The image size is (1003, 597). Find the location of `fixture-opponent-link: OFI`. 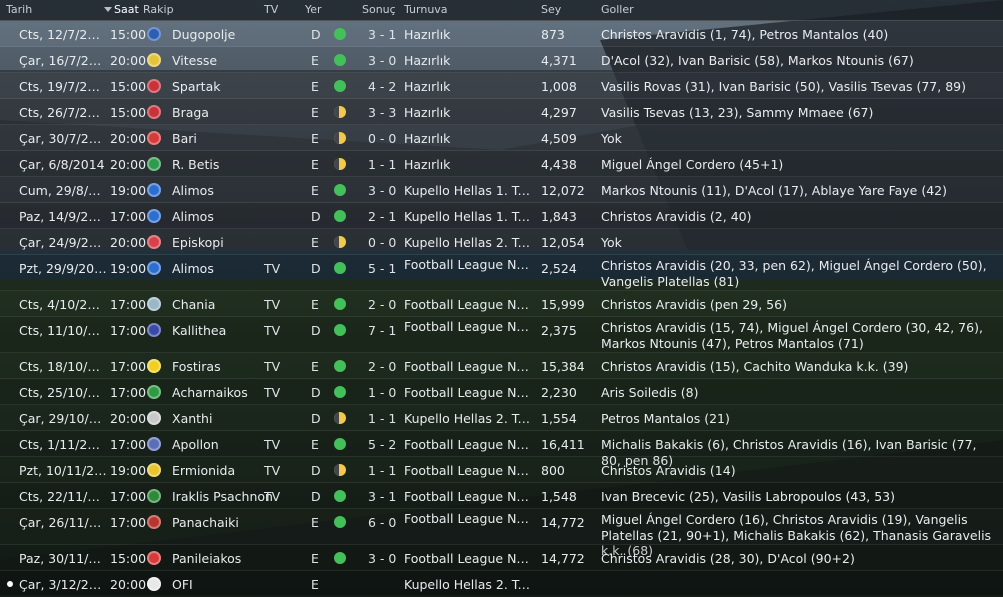

fixture-opponent-link: OFI is located at coordinates (182, 584).